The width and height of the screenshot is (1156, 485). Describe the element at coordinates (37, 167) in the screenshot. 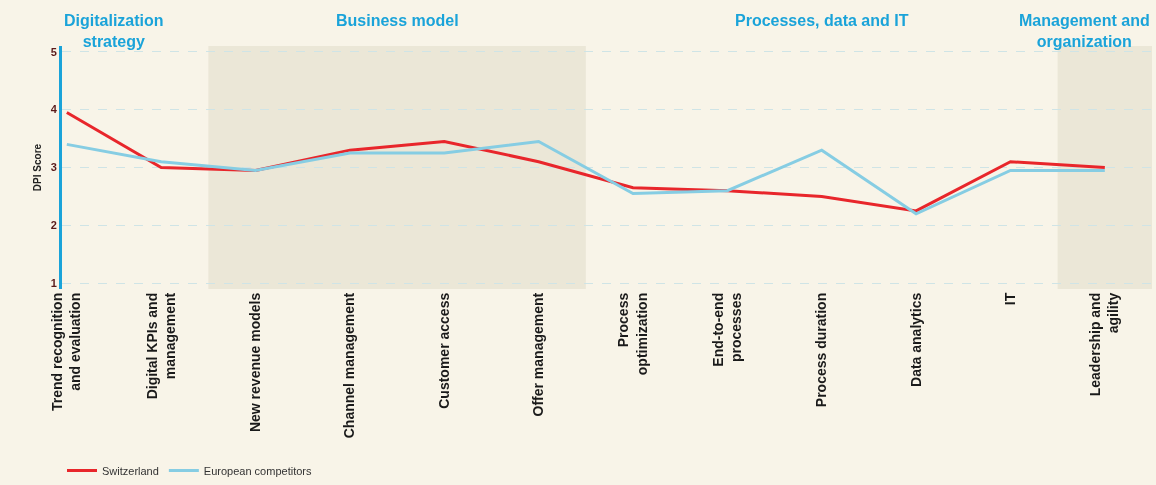

I see `y-axis-title: DPI Score` at that location.